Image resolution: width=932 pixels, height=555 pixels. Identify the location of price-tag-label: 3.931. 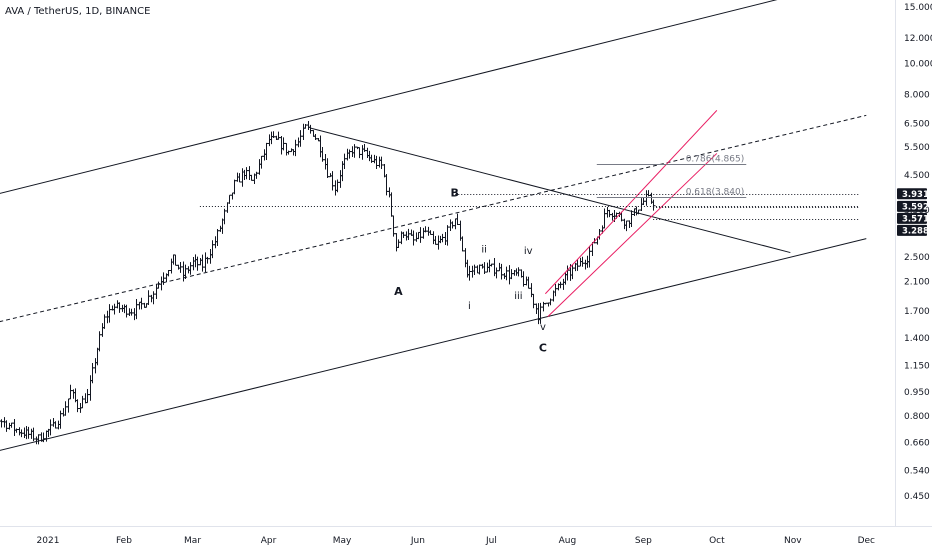
(915, 195).